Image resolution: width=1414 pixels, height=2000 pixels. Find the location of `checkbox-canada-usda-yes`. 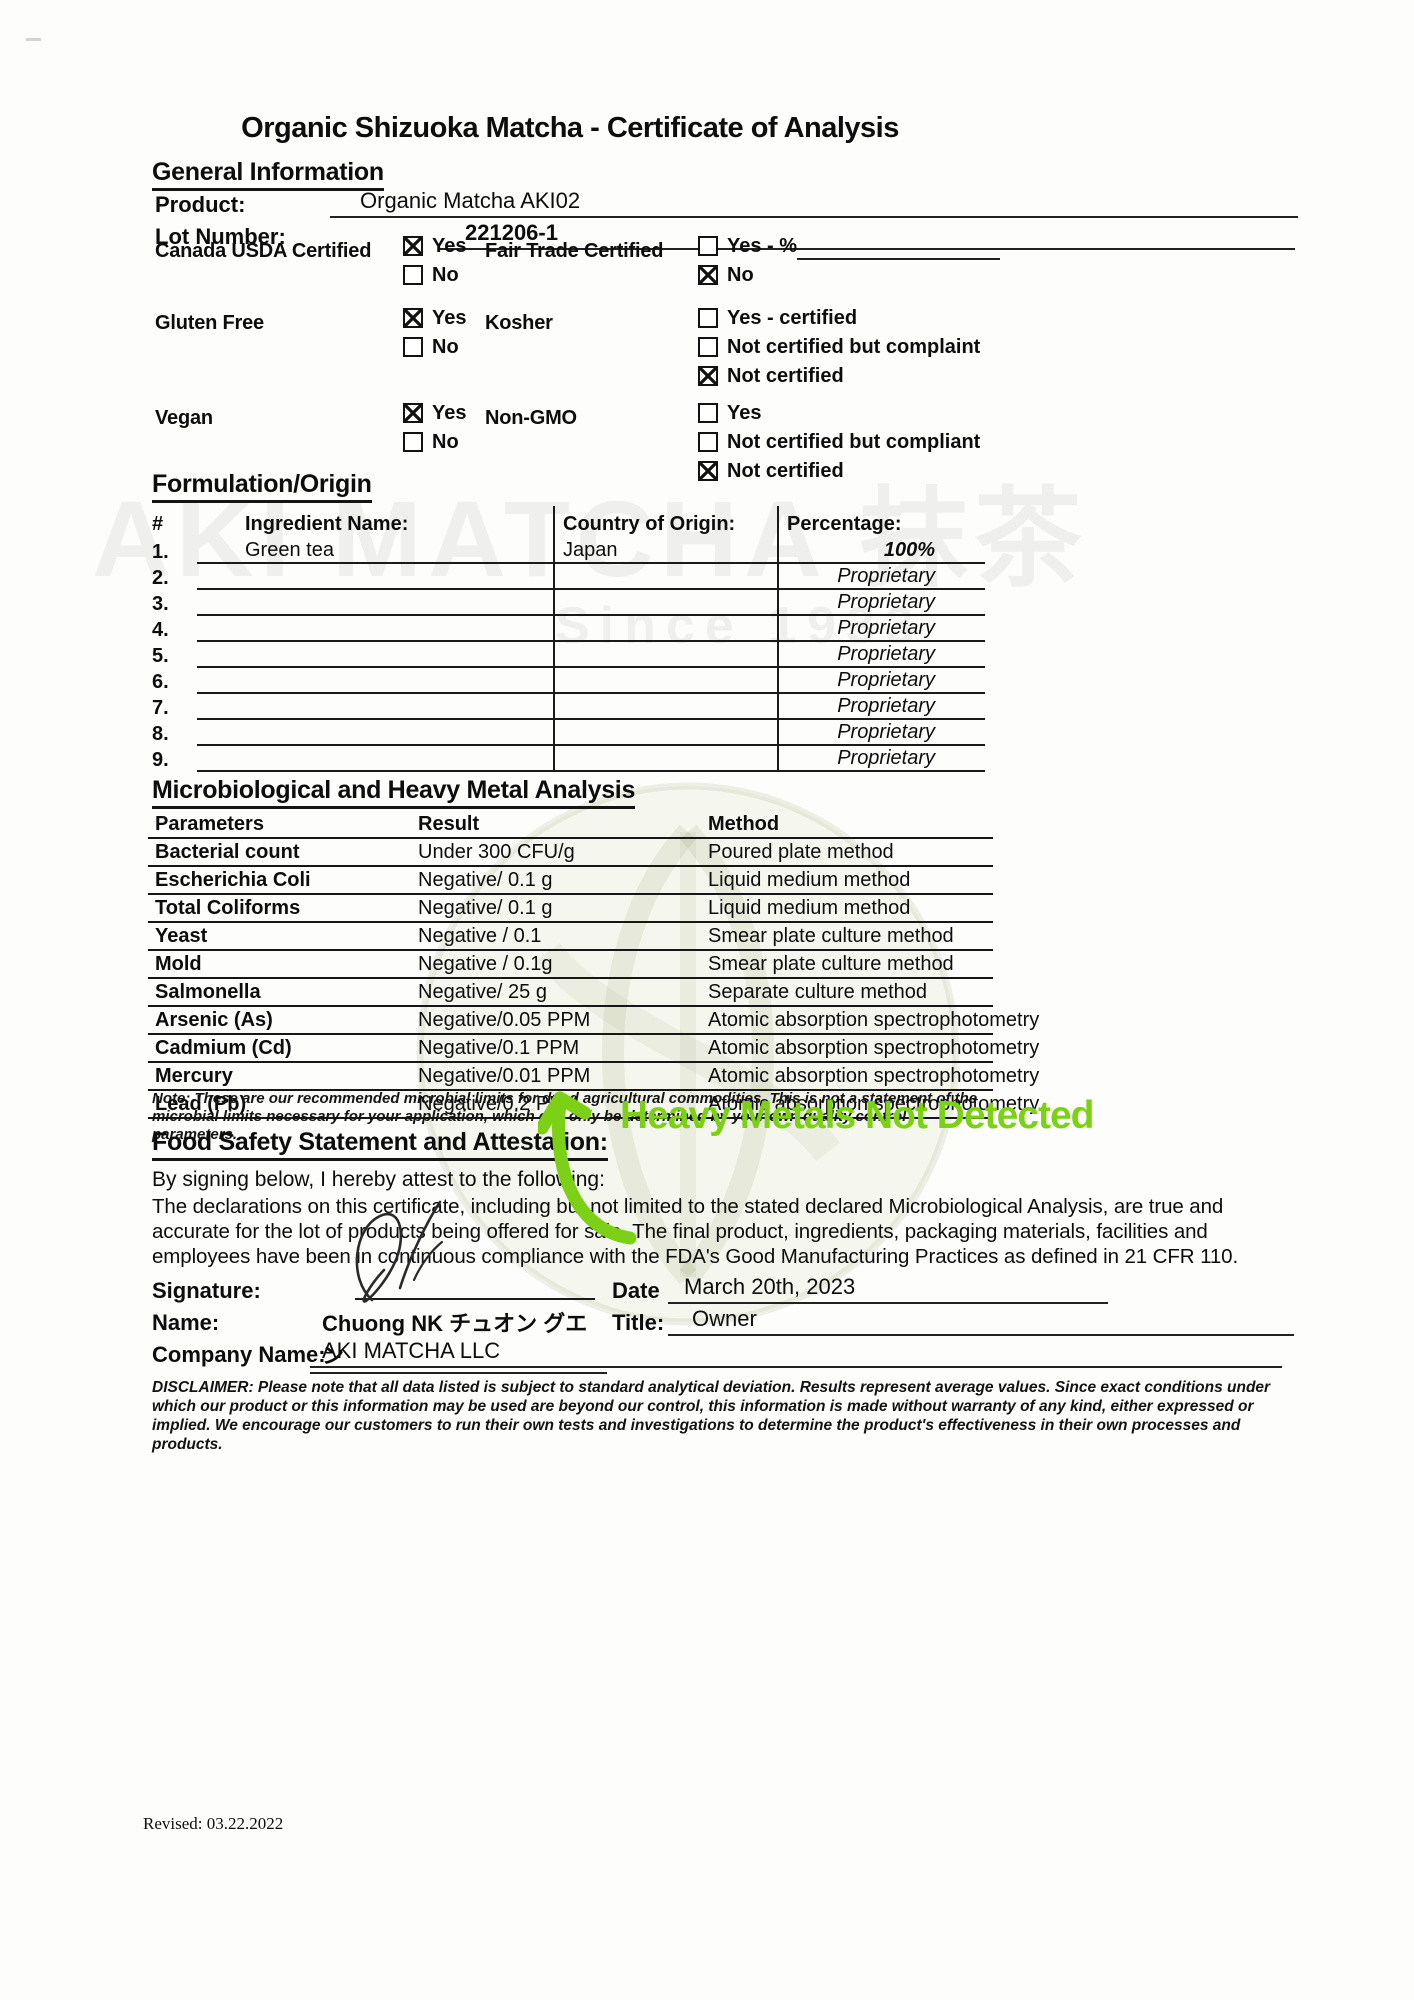

checkbox-canada-usda-yes is located at coordinates (413, 246).